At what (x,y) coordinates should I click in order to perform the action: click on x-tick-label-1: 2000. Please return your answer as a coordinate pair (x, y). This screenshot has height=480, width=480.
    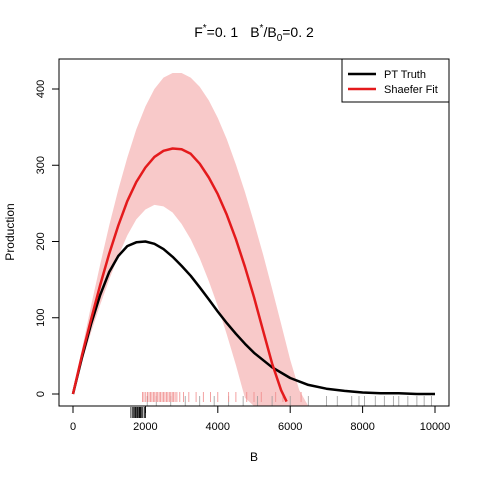
    Looking at the image, I should click on (145, 427).